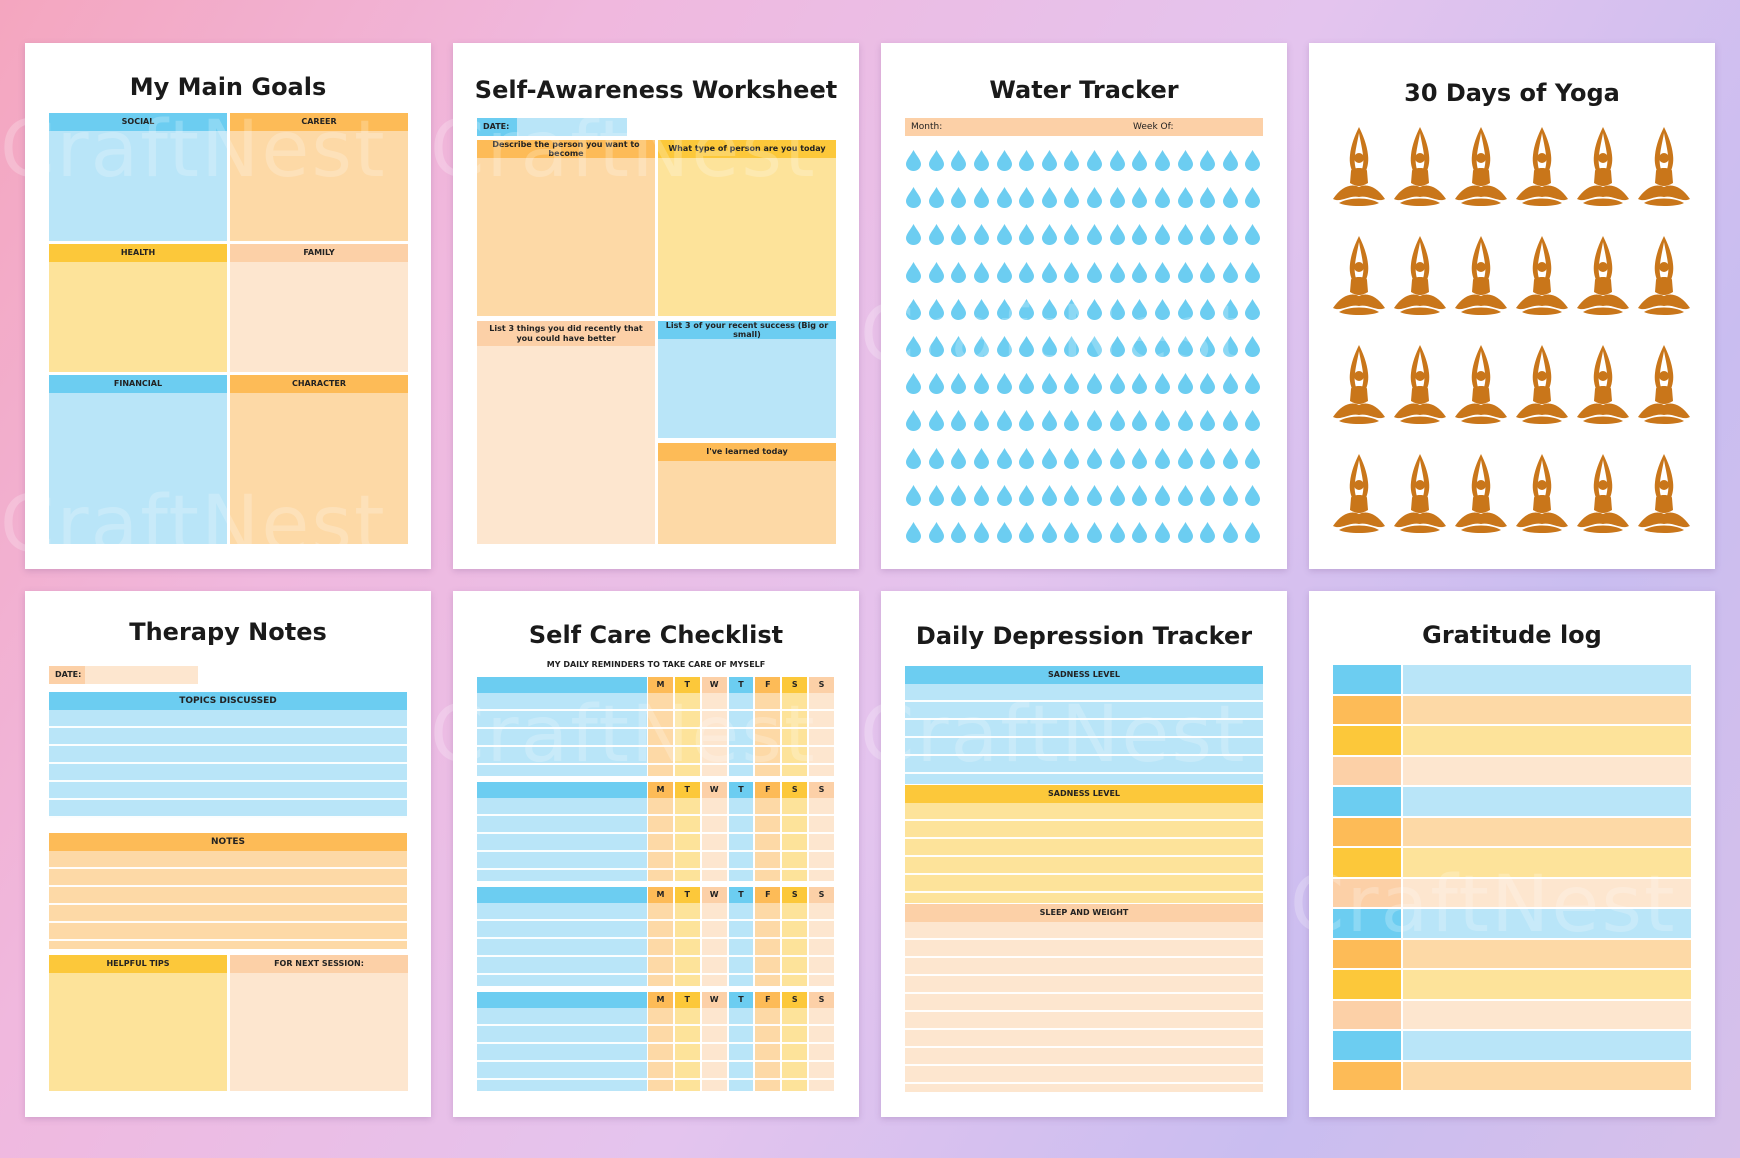  Describe the element at coordinates (562, 944) in the screenshot. I see `checklist-task-lines` at that location.